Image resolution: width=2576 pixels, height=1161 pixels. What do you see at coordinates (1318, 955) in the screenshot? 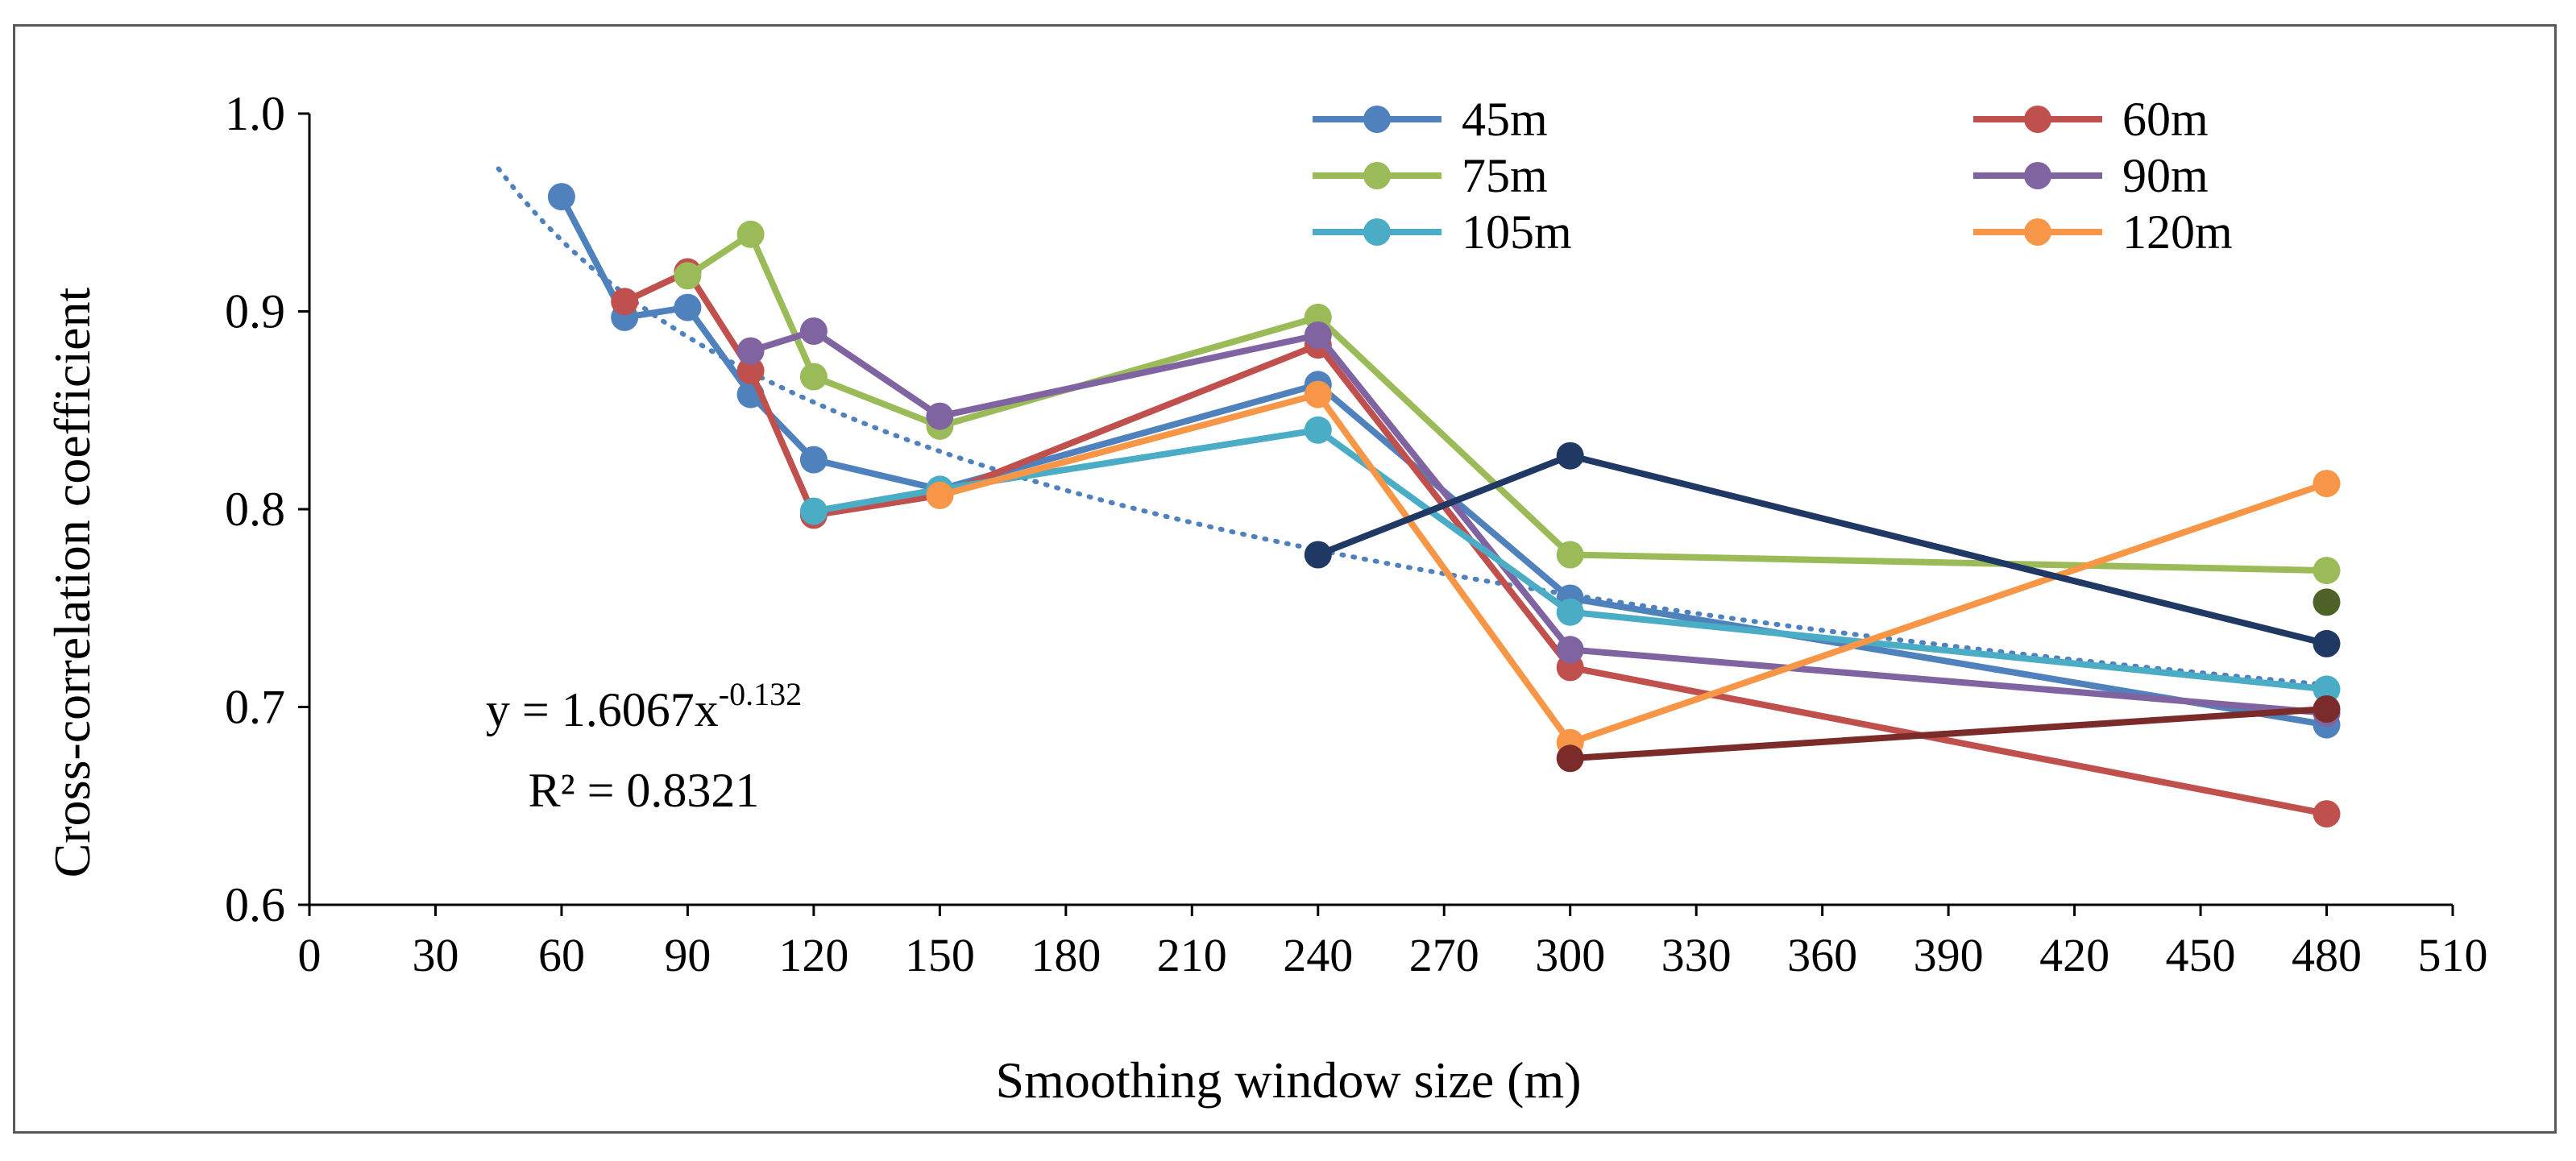
I see `x-tick-label: 240` at bounding box center [1318, 955].